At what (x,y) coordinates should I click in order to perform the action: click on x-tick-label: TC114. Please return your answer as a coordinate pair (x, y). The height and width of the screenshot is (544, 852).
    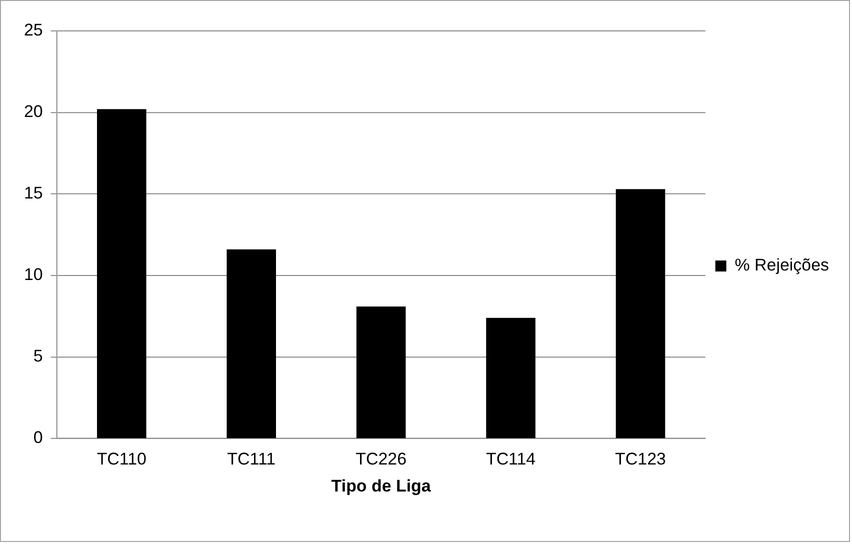
    Looking at the image, I should click on (511, 458).